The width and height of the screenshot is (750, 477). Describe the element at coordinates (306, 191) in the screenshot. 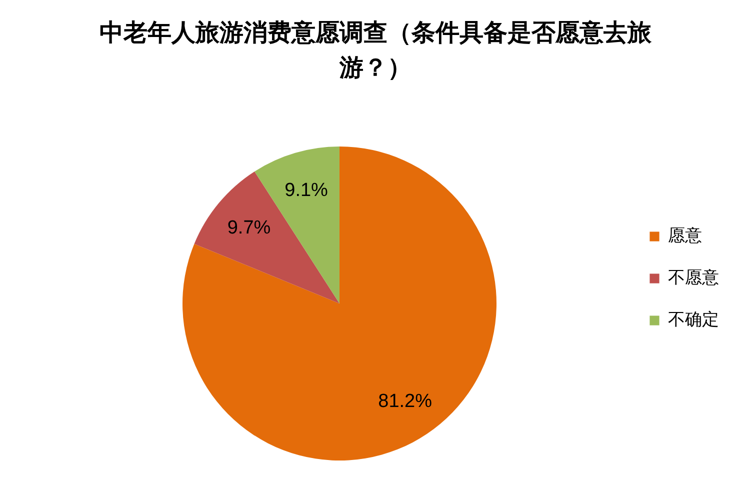

I see `data-label: 9.1%` at that location.